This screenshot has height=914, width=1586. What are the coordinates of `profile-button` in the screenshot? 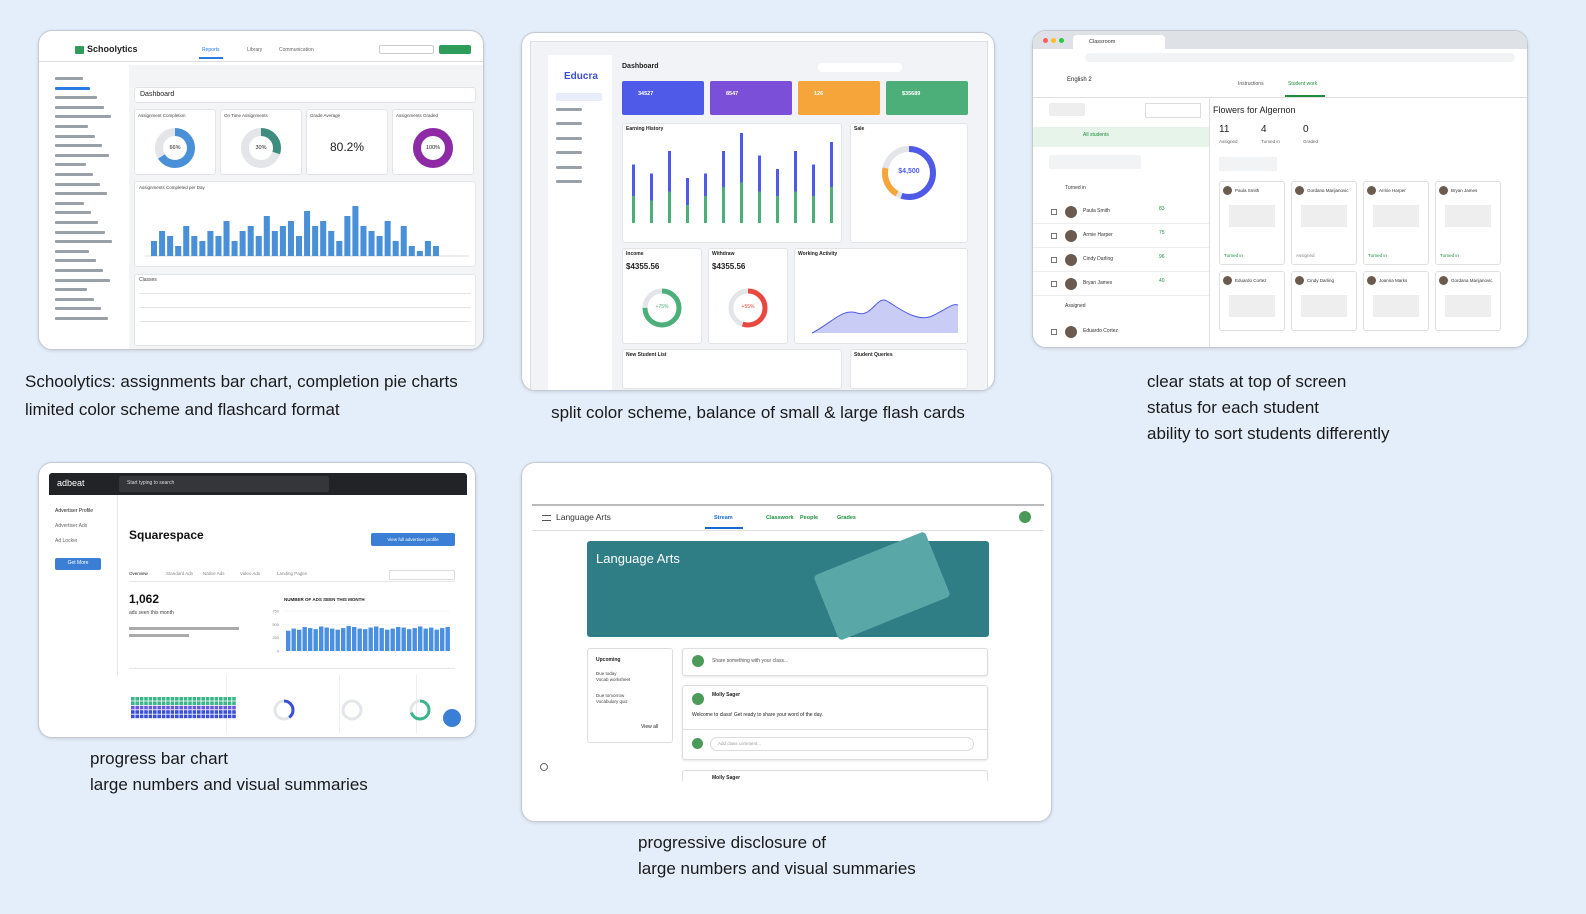 It's located at (413, 539).